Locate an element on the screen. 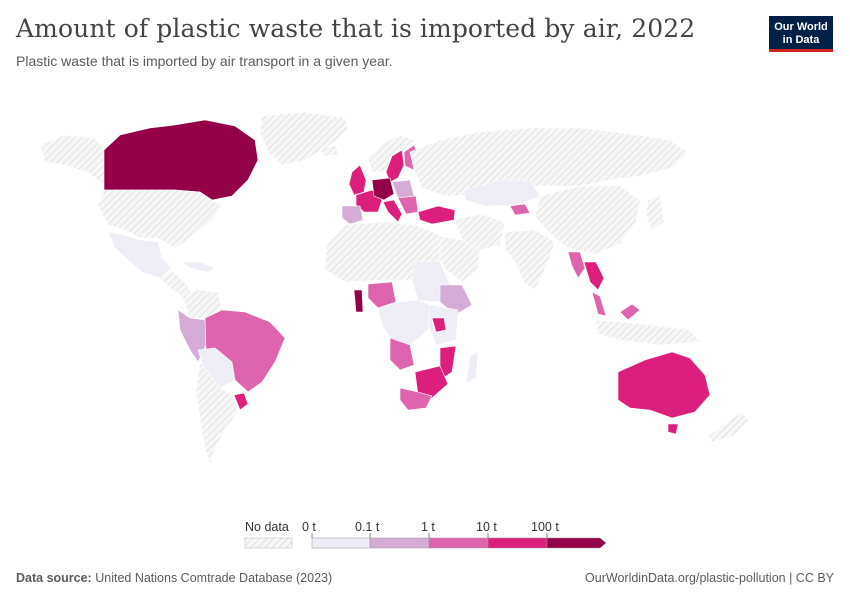 Image resolution: width=850 pixels, height=600 pixels. usa-region is located at coordinates (160, 219).